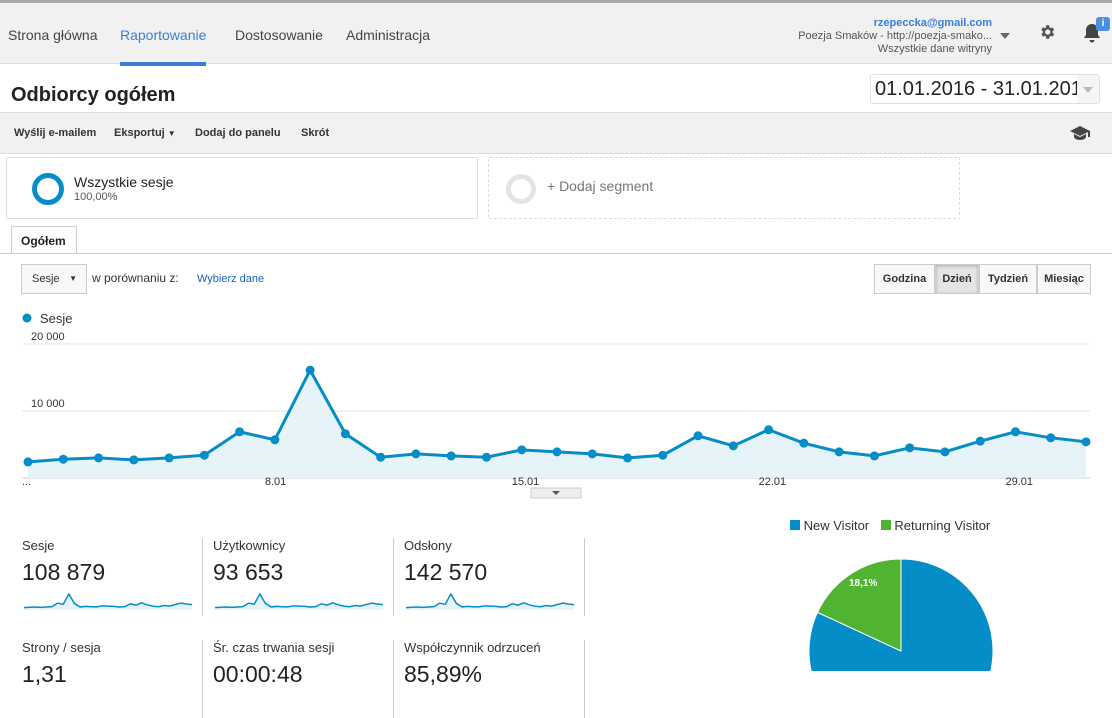  Describe the element at coordinates (135, 278) in the screenshot. I see `compare-label: w porównaniu z:` at that location.